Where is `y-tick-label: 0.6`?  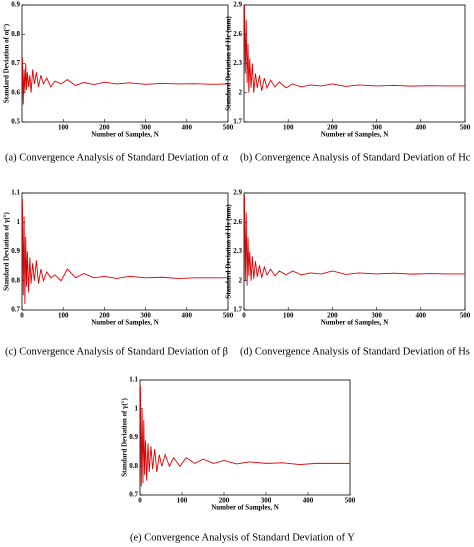
y-tick-label: 0.6 is located at coordinates (15, 92).